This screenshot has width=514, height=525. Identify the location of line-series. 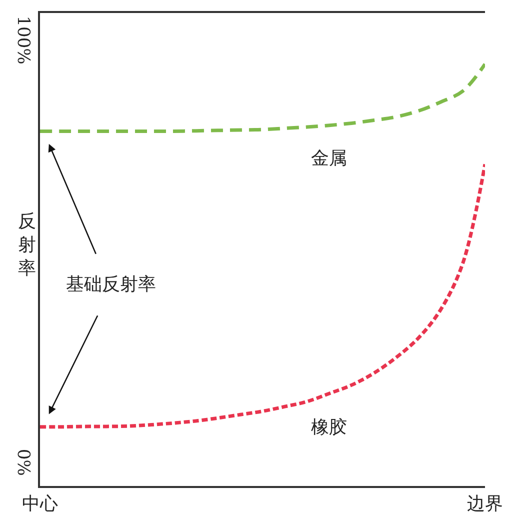
(262, 98).